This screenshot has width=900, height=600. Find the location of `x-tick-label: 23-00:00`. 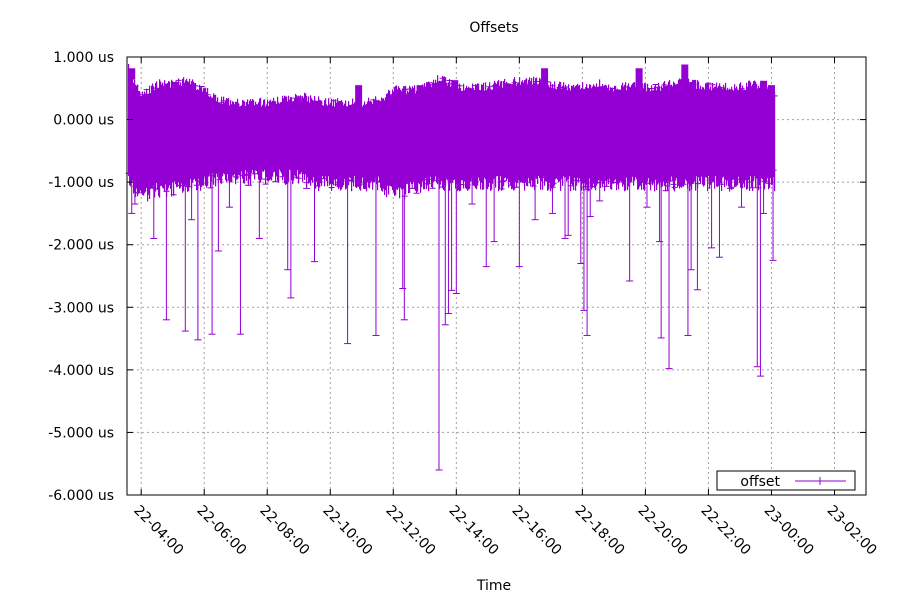

x-tick-label: 23-00:00 is located at coordinates (789, 531).